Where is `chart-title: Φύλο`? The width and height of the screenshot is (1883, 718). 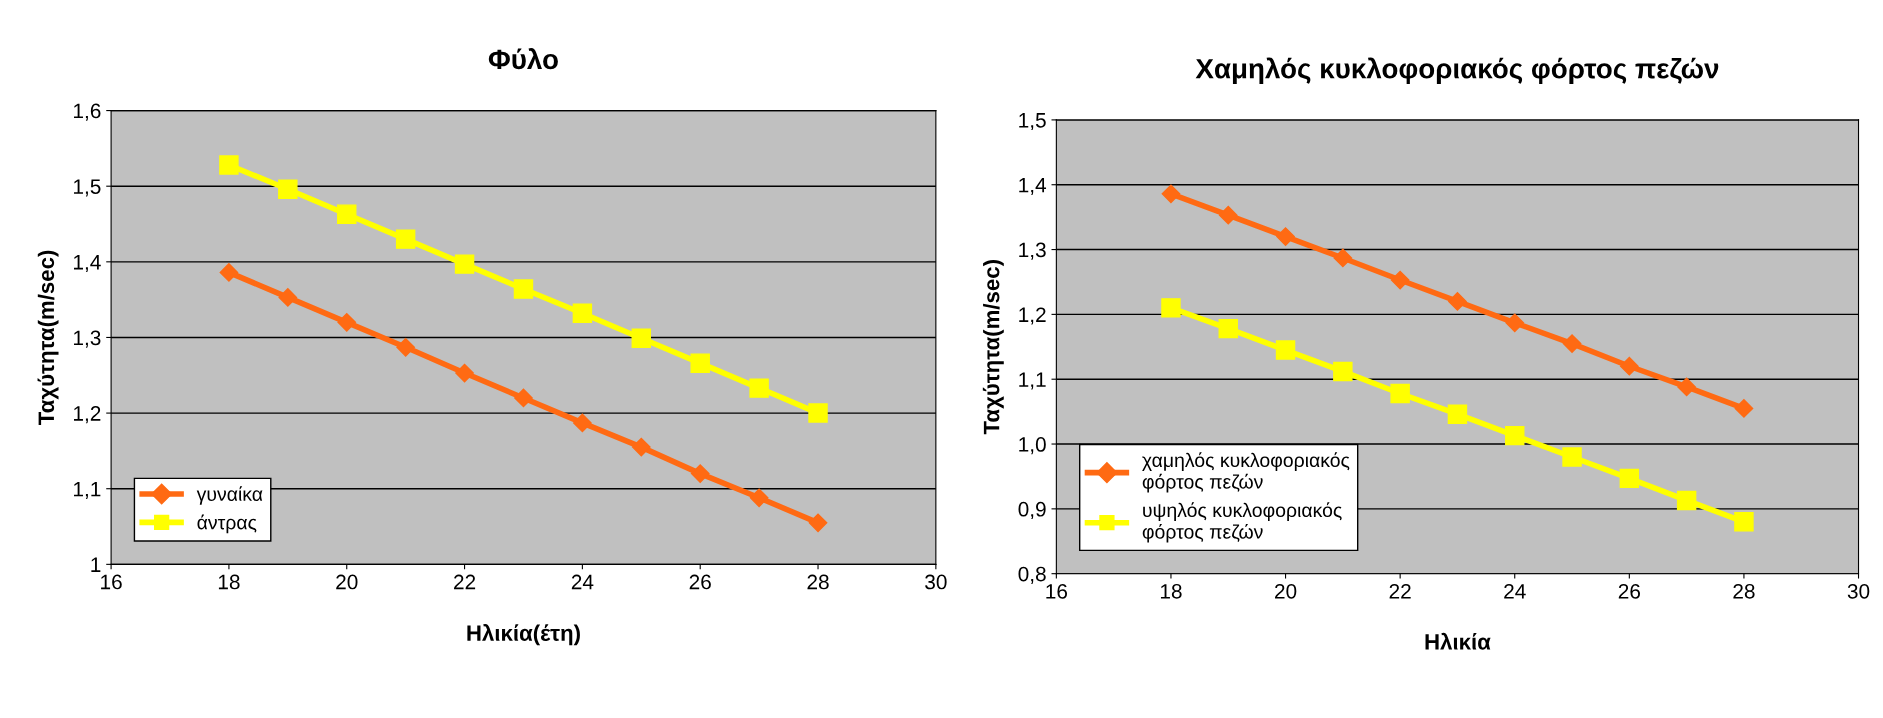 chart-title: Φύλο is located at coordinates (523, 59).